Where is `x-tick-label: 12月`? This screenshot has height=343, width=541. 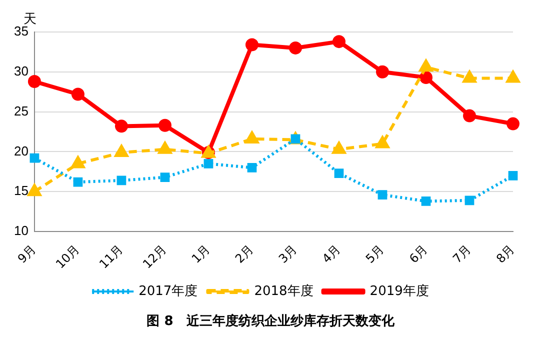
x-tick-label: 12月 is located at coordinates (155, 257).